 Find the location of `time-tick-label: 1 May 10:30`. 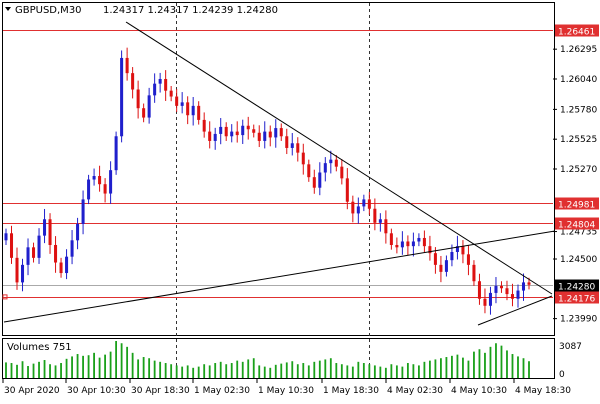

time-tick-label: 1 May 10:30 is located at coordinates (286, 391).